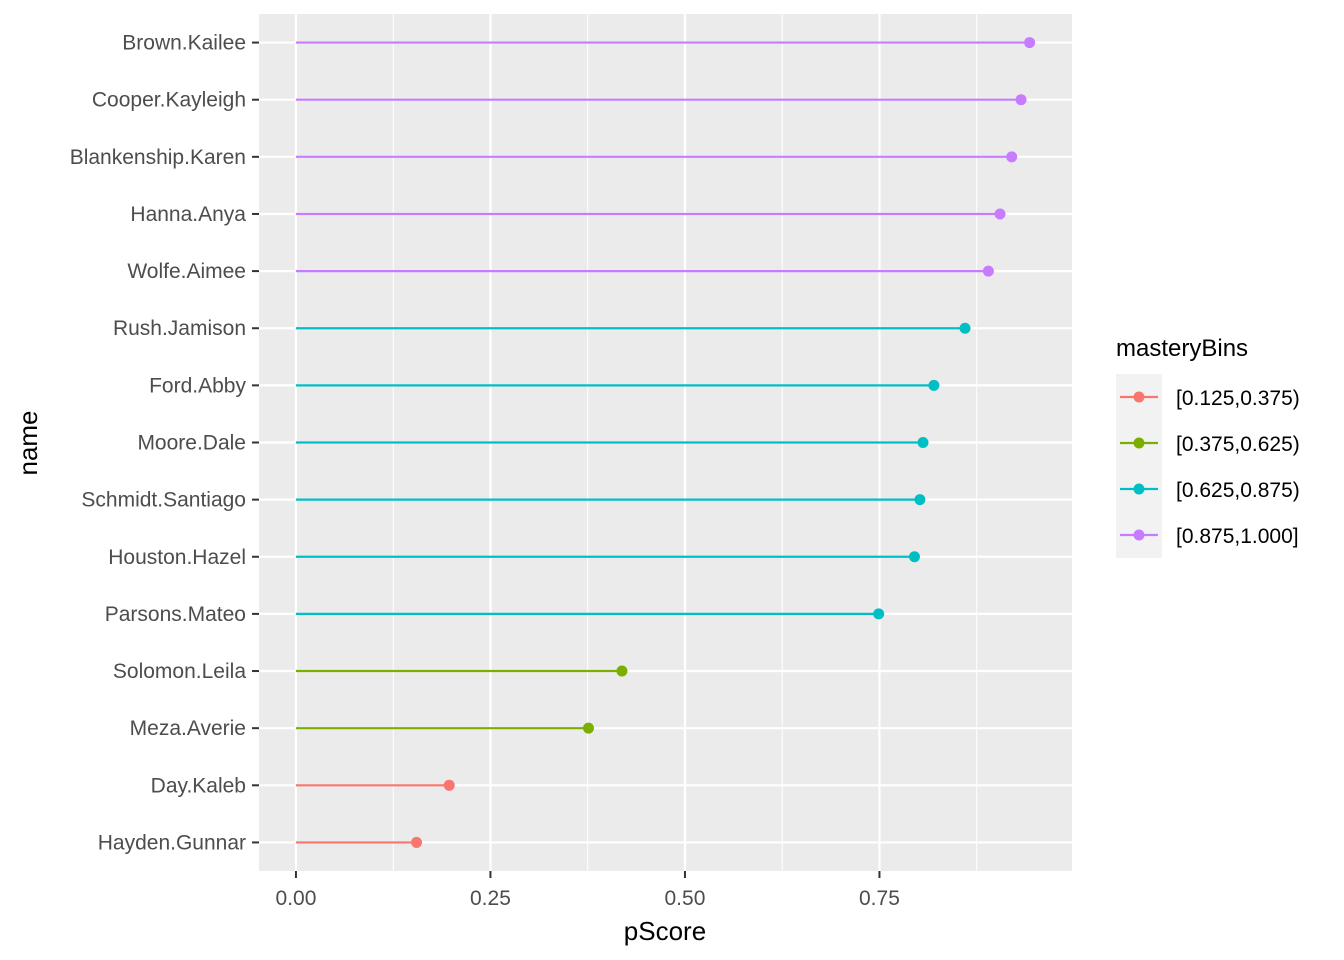 This screenshot has height=960, width=1344. Describe the element at coordinates (685, 898) in the screenshot. I see `x-tick-label: 0.50` at that location.